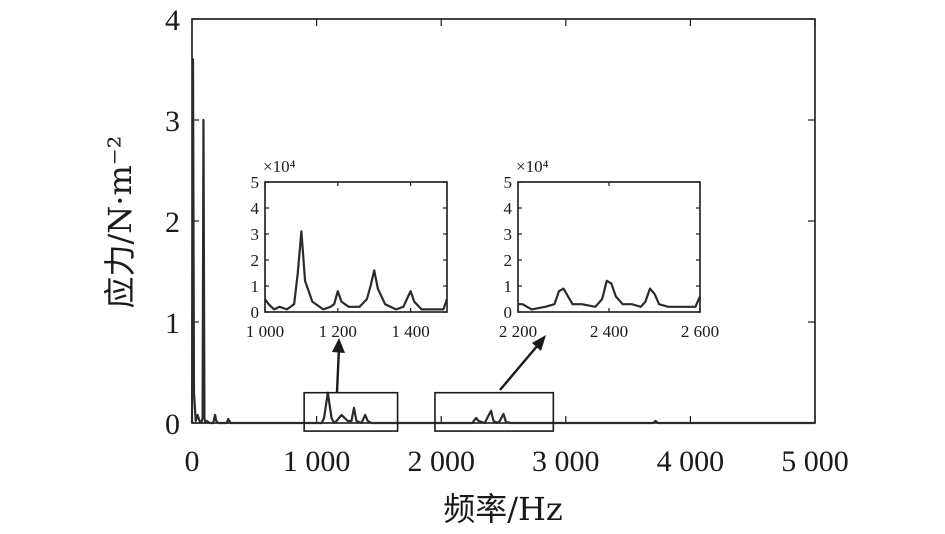 The width and height of the screenshot is (945, 534). Describe the element at coordinates (508, 234) in the screenshot. I see `inset2-y-tick-label: 3` at that location.